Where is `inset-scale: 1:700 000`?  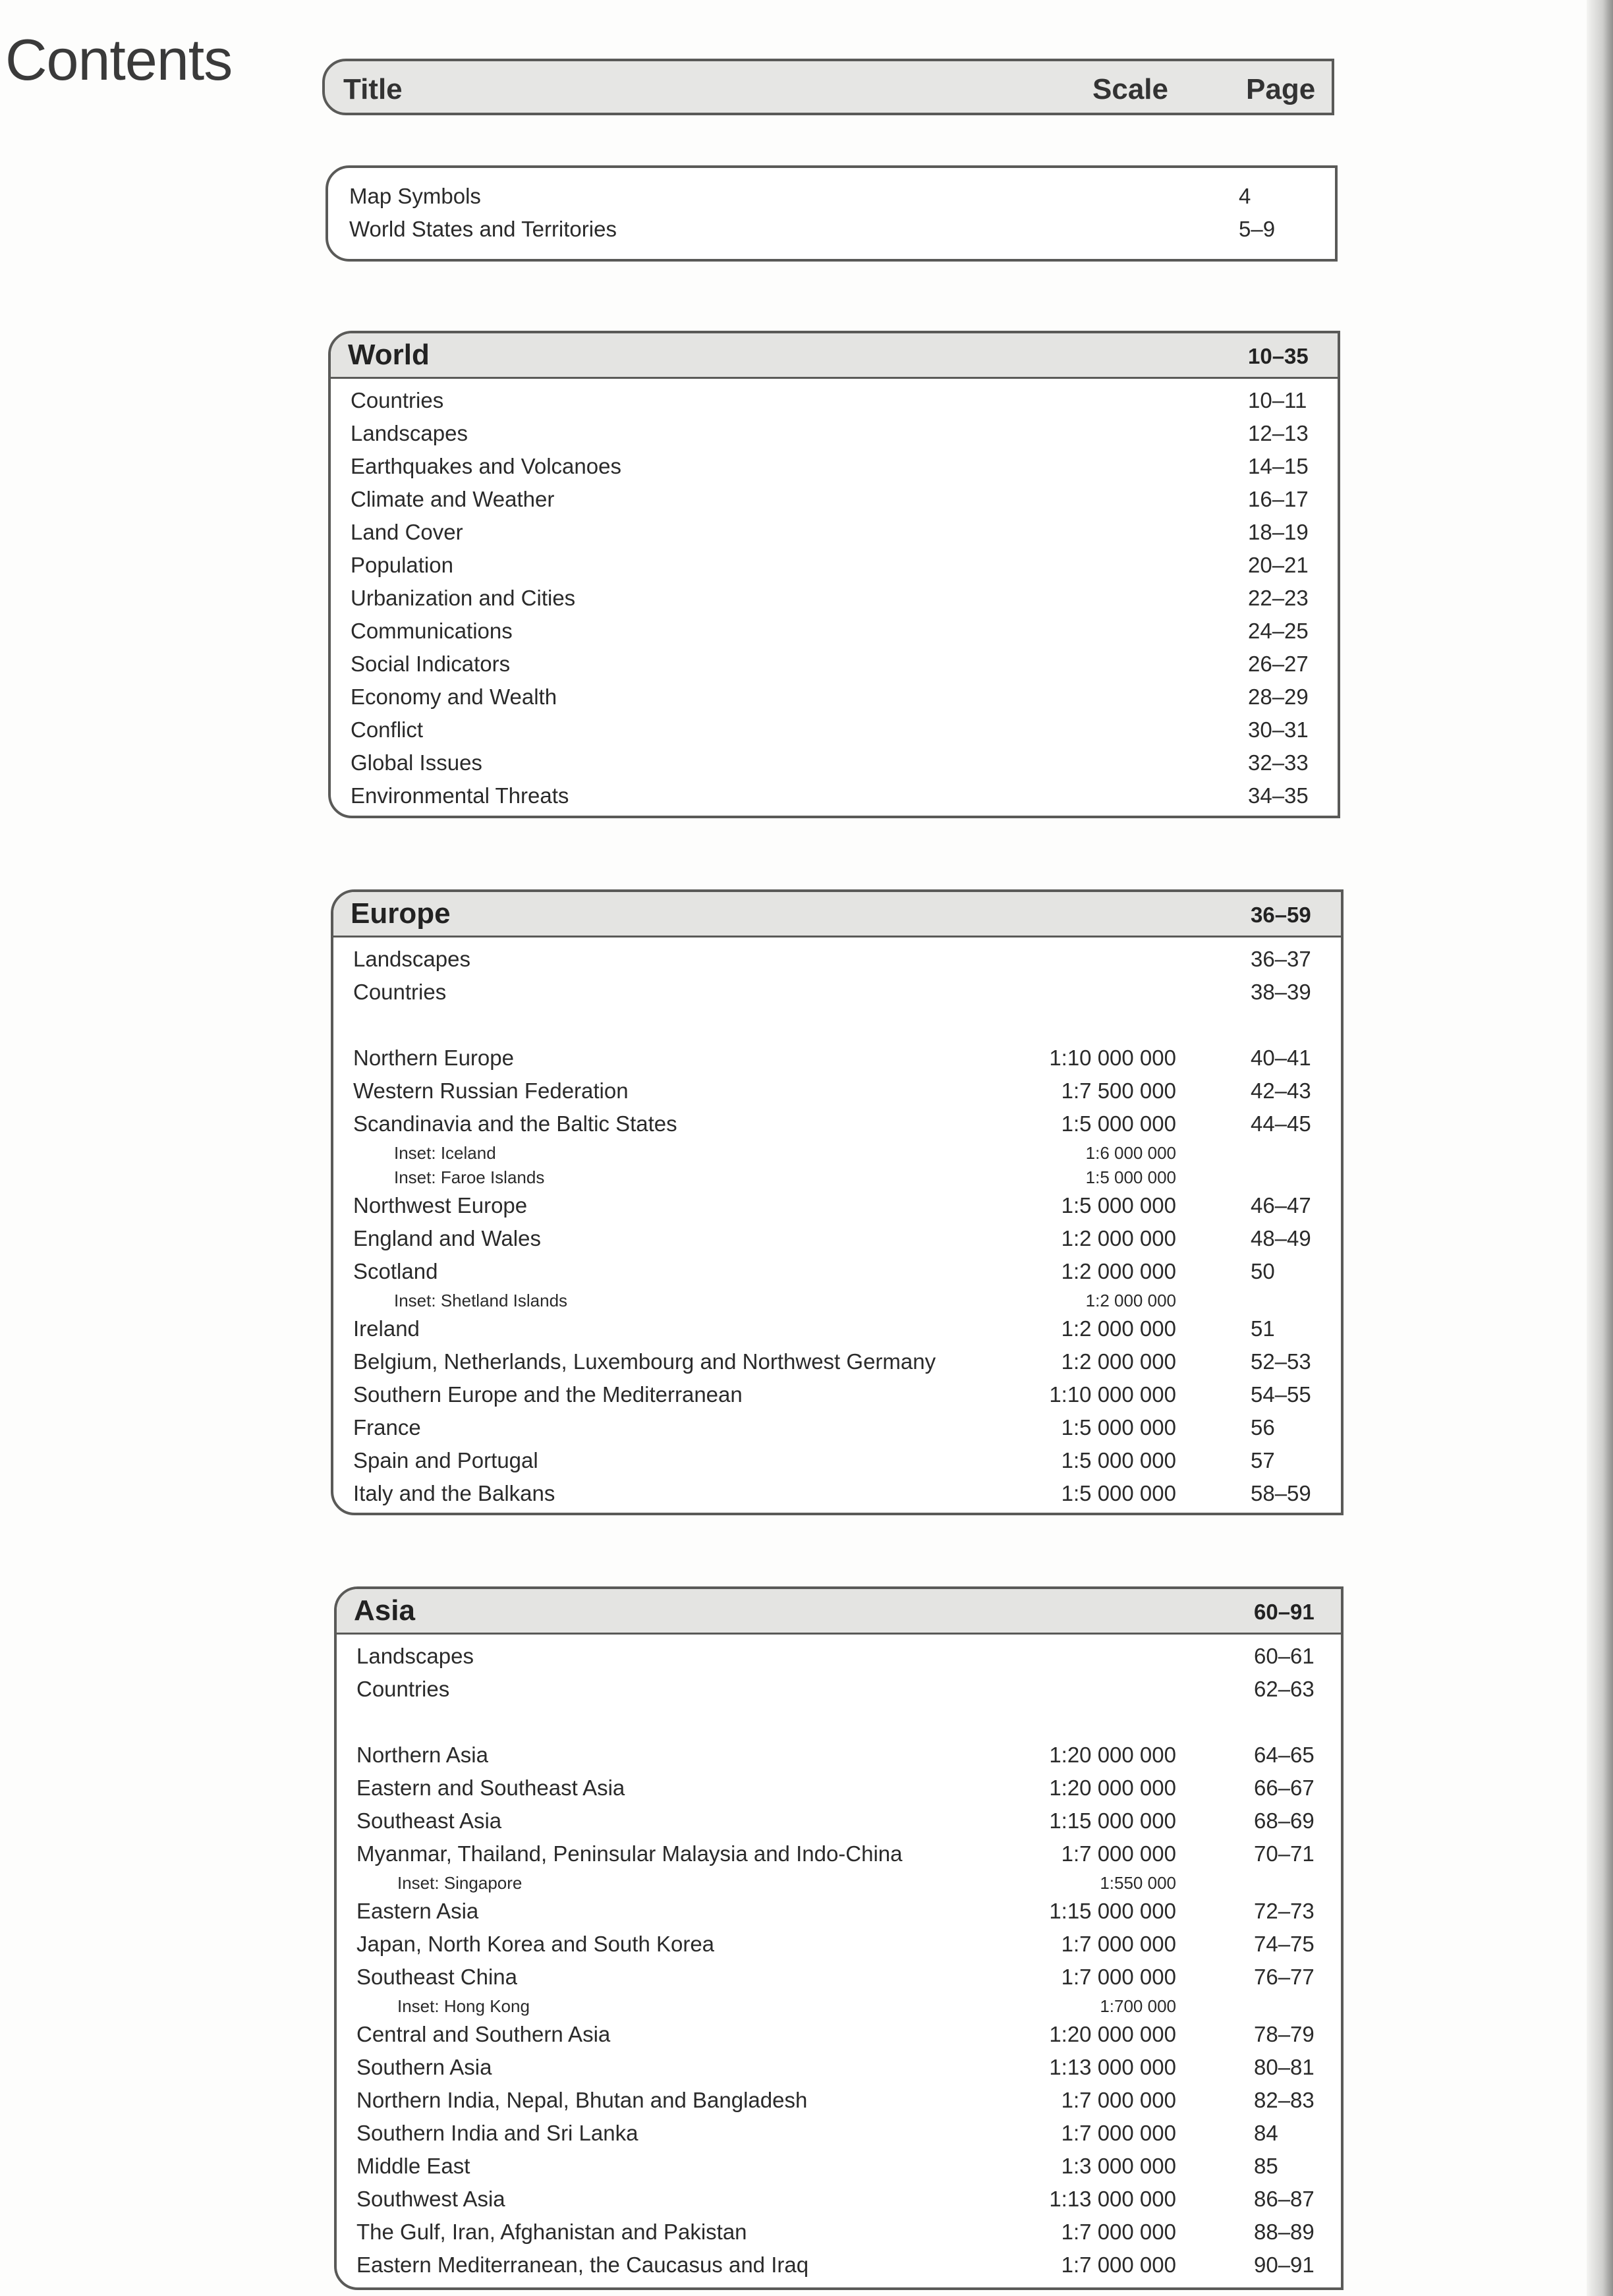
inset-scale: 1:700 000 is located at coordinates (1138, 2006).